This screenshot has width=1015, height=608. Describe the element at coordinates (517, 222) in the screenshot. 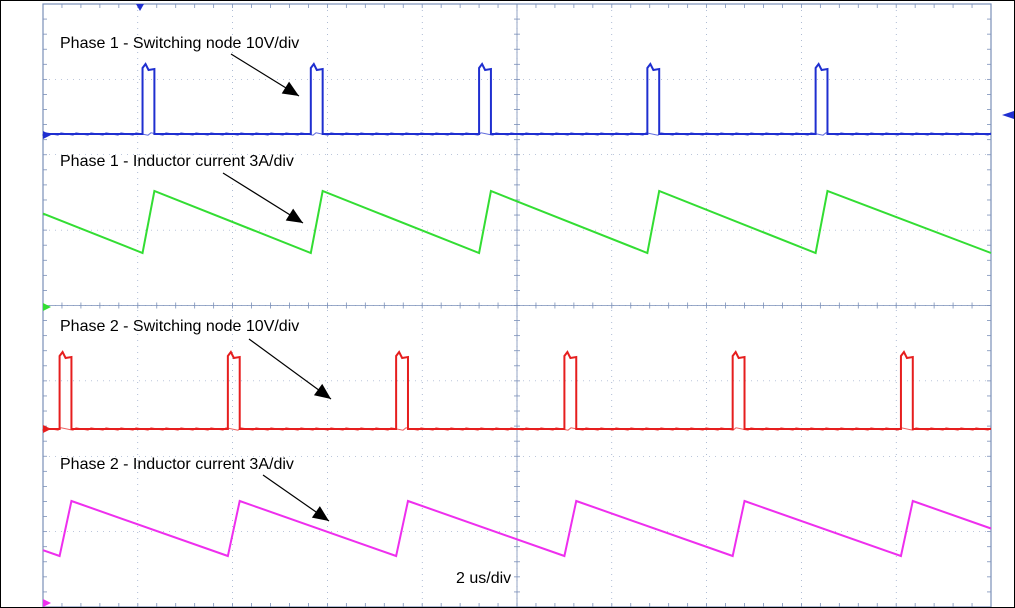

I see `trace-phase1-current` at that location.